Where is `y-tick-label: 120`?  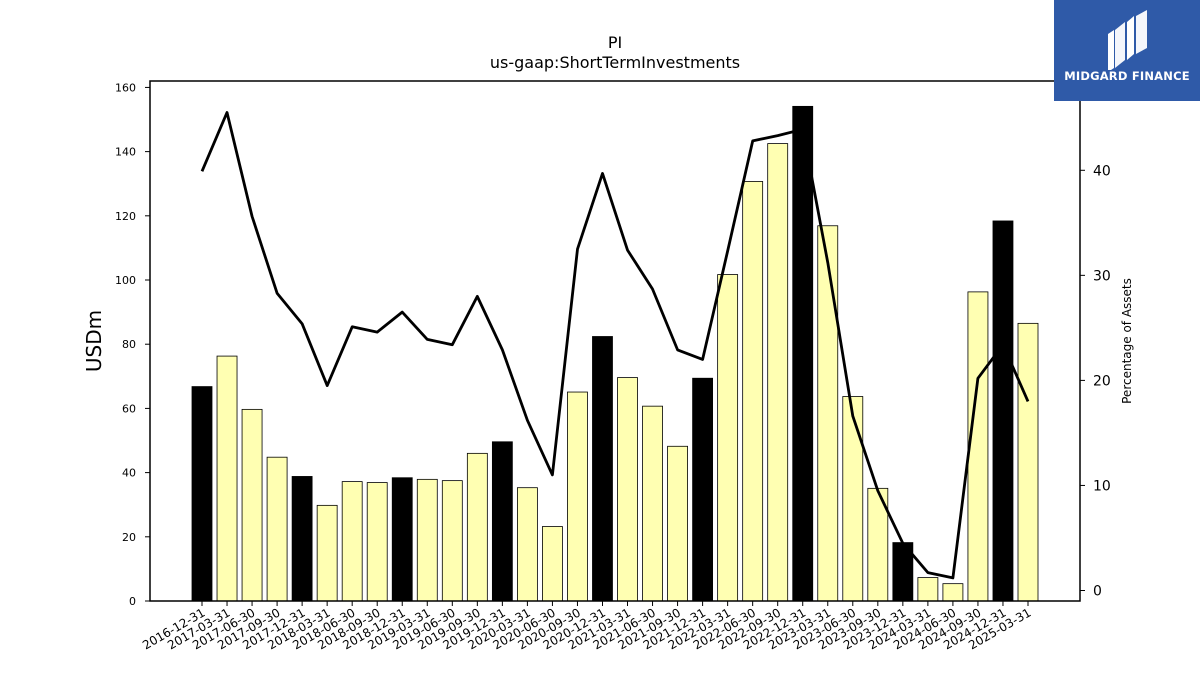
y-tick-label: 120 is located at coordinates (125, 216).